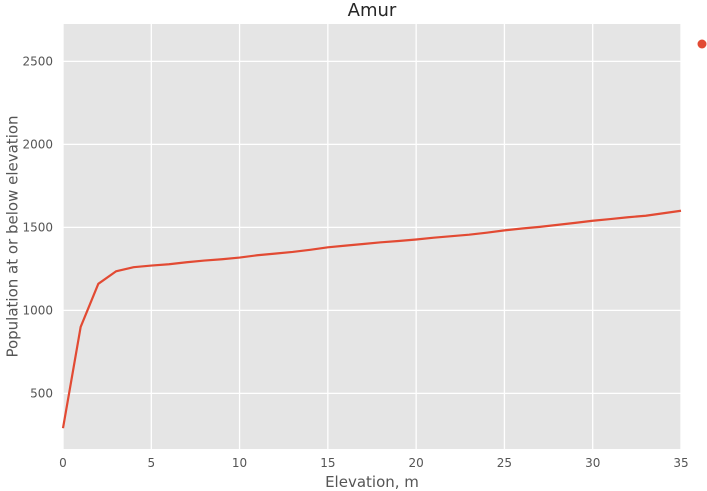 The width and height of the screenshot is (707, 491). I want to click on y-tick-label: 500, so click(41, 393).